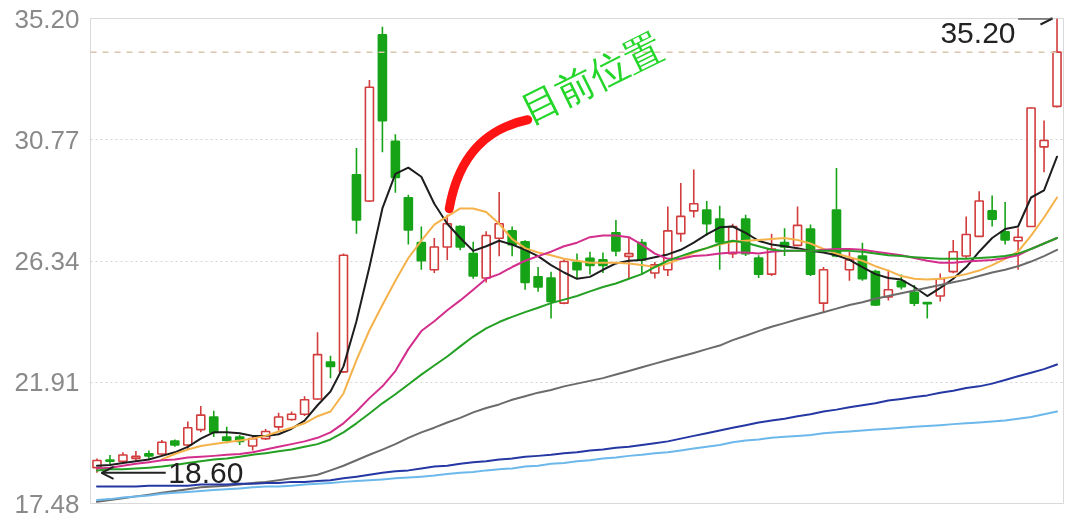 This screenshot has height=521, width=1069. What do you see at coordinates (47, 261) in the screenshot?
I see `y-tick-label: 26.34` at bounding box center [47, 261].